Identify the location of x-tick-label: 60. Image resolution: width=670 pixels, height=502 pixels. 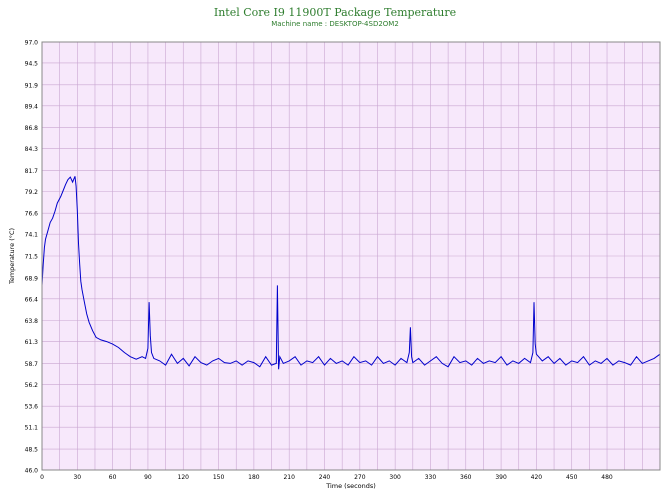
(113, 477).